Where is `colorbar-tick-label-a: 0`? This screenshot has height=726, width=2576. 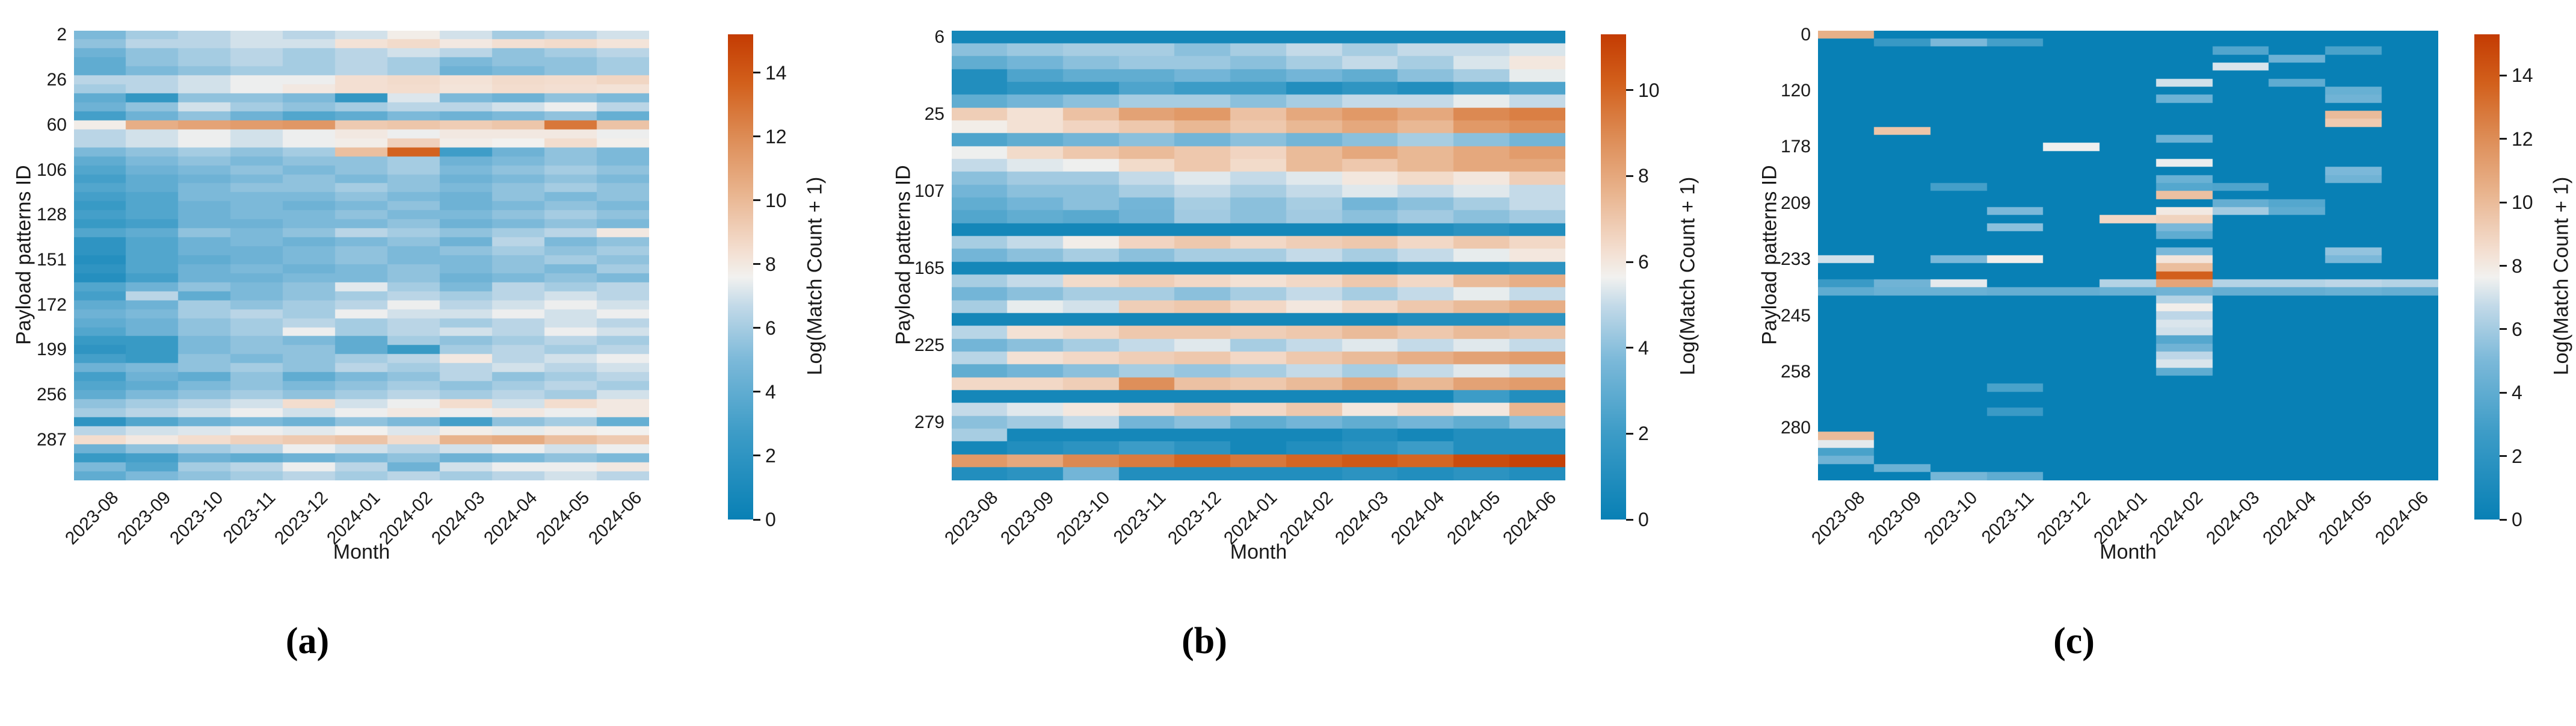 colorbar-tick-label-a: 0 is located at coordinates (770, 519).